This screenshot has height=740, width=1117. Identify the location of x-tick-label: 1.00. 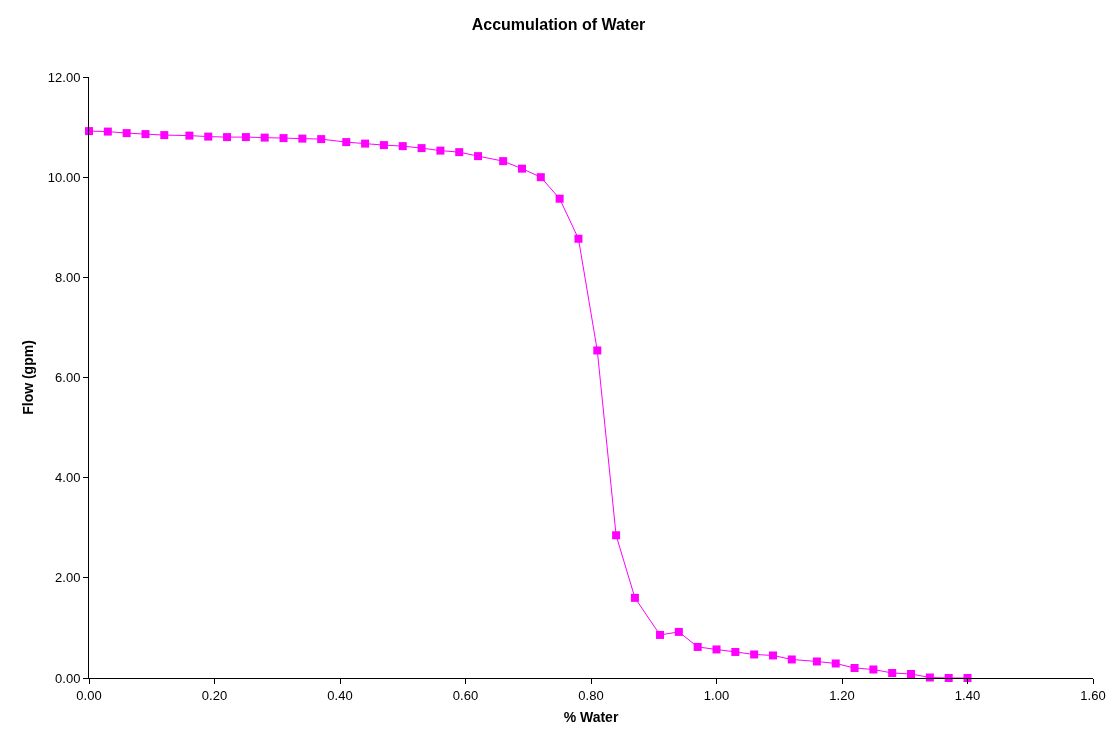
(716, 695).